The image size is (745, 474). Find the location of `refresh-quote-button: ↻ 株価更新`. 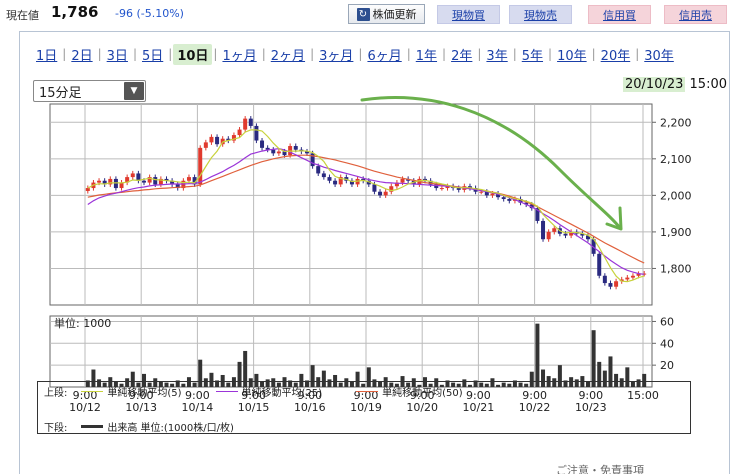

refresh-quote-button: ↻ 株価更新 is located at coordinates (386, 14).